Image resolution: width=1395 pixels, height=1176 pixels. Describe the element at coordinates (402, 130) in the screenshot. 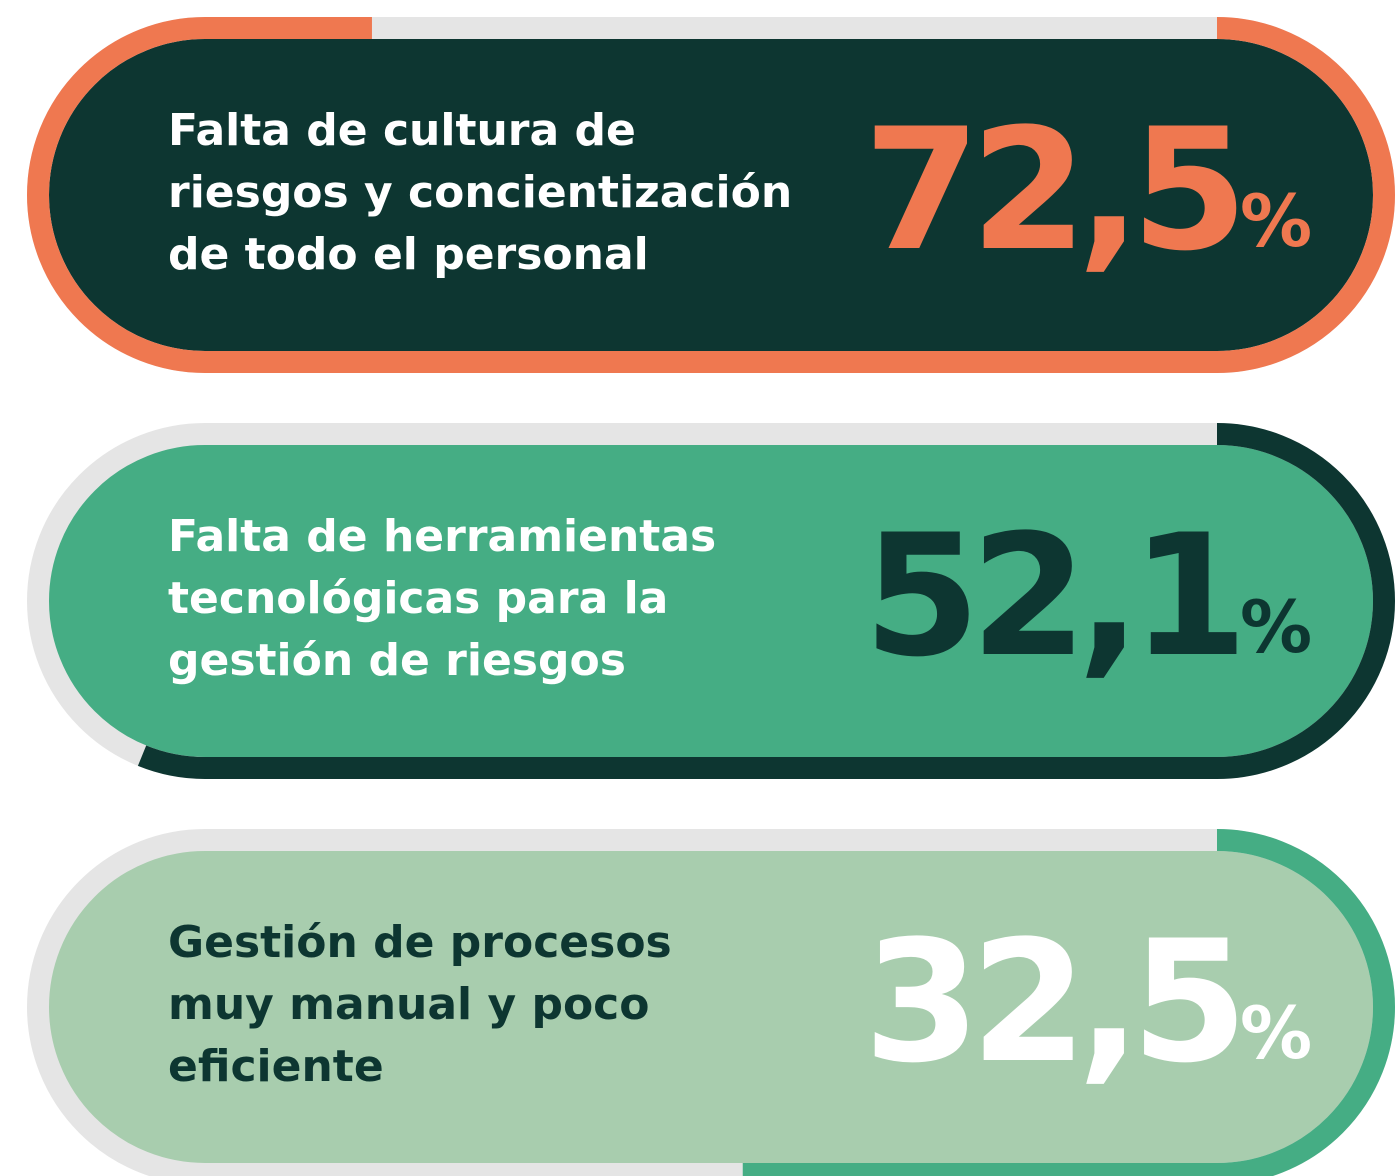

I see `item-label: Falta de cultura de` at that location.